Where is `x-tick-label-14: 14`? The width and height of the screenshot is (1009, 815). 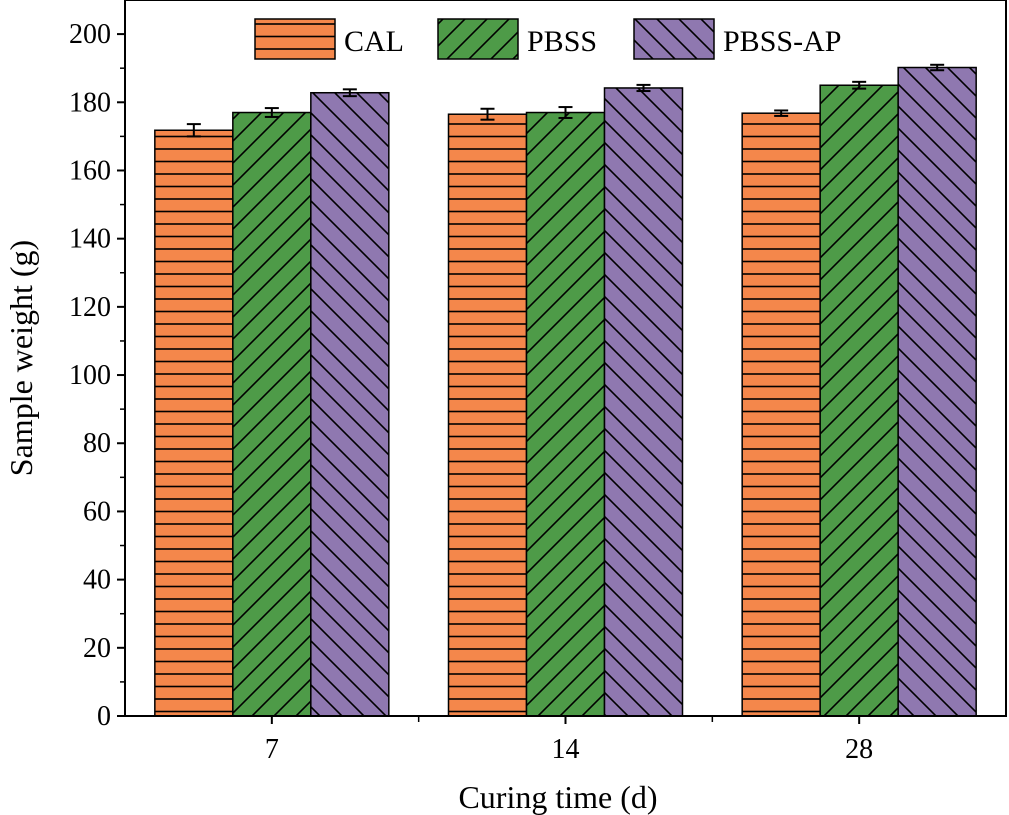
x-tick-label-14: 14 is located at coordinates (566, 749).